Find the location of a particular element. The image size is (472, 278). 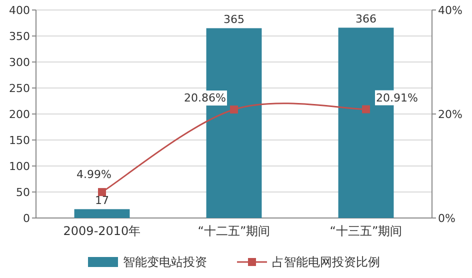

legend-label: 占智能电网投资比例 is located at coordinates (326, 262).